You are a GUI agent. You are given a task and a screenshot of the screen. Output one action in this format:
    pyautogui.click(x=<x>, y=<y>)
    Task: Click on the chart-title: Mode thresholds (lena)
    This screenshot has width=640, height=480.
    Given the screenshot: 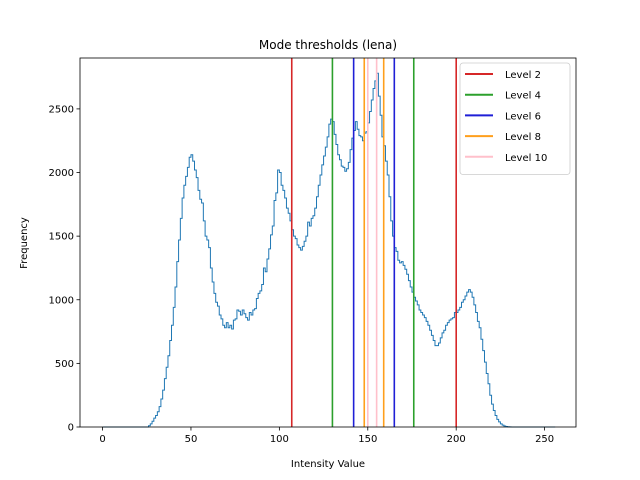 What is the action you would take?
    pyautogui.click(x=328, y=45)
    